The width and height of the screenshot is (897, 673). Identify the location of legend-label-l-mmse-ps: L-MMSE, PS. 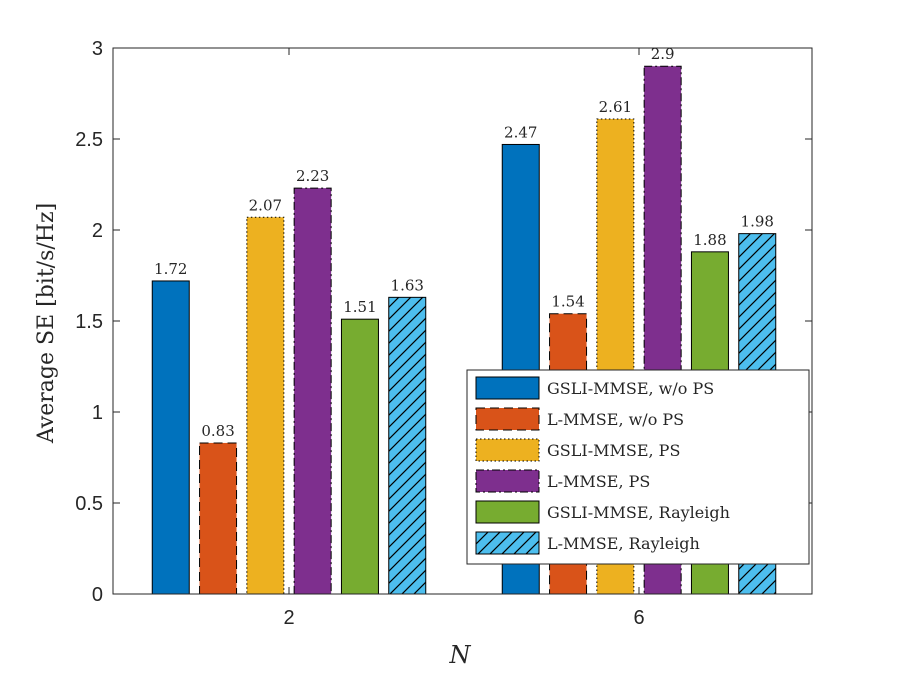
(598, 481).